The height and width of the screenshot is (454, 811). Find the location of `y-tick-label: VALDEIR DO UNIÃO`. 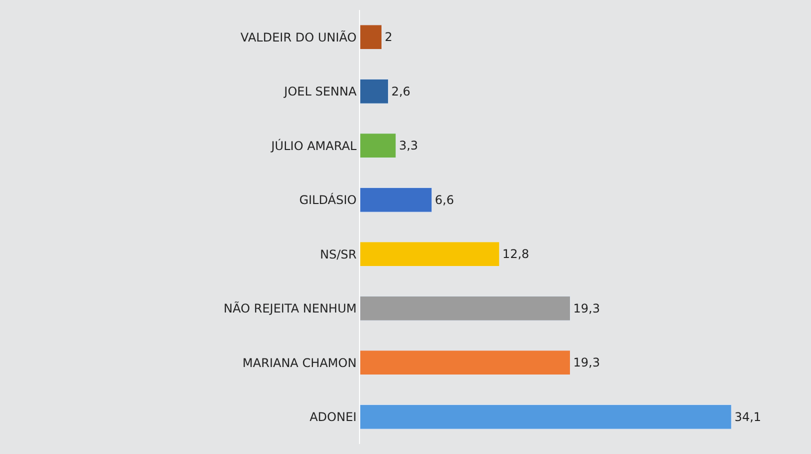

y-tick-label: VALDEIR DO UNIÃO is located at coordinates (298, 36).